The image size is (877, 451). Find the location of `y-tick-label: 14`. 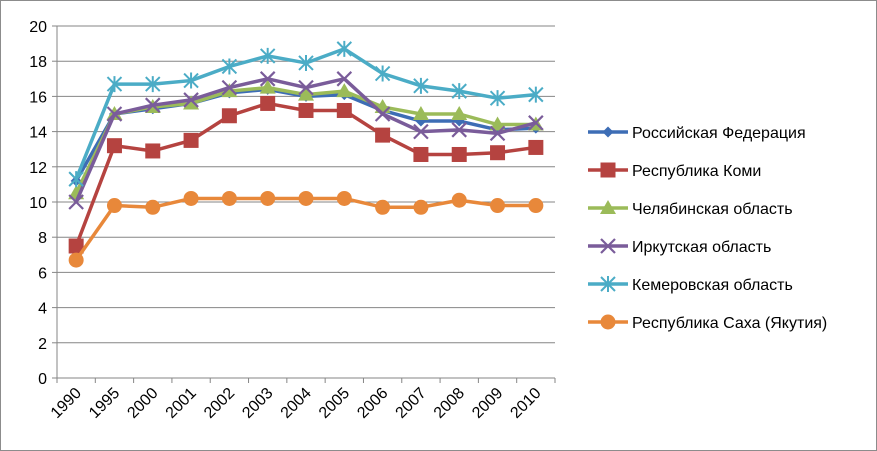

y-tick-label: 14 is located at coordinates (38, 133).